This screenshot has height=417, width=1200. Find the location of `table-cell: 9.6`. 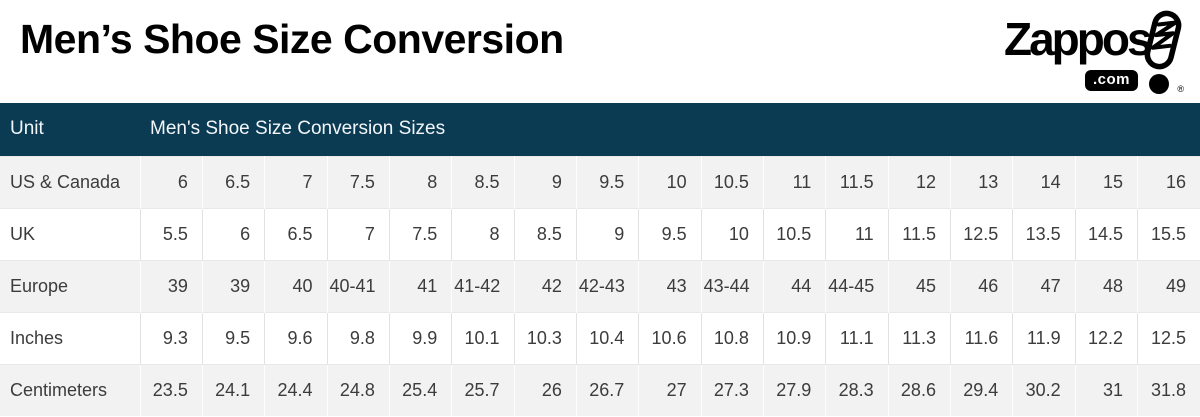

table-cell: 9.6 is located at coordinates (296, 337).